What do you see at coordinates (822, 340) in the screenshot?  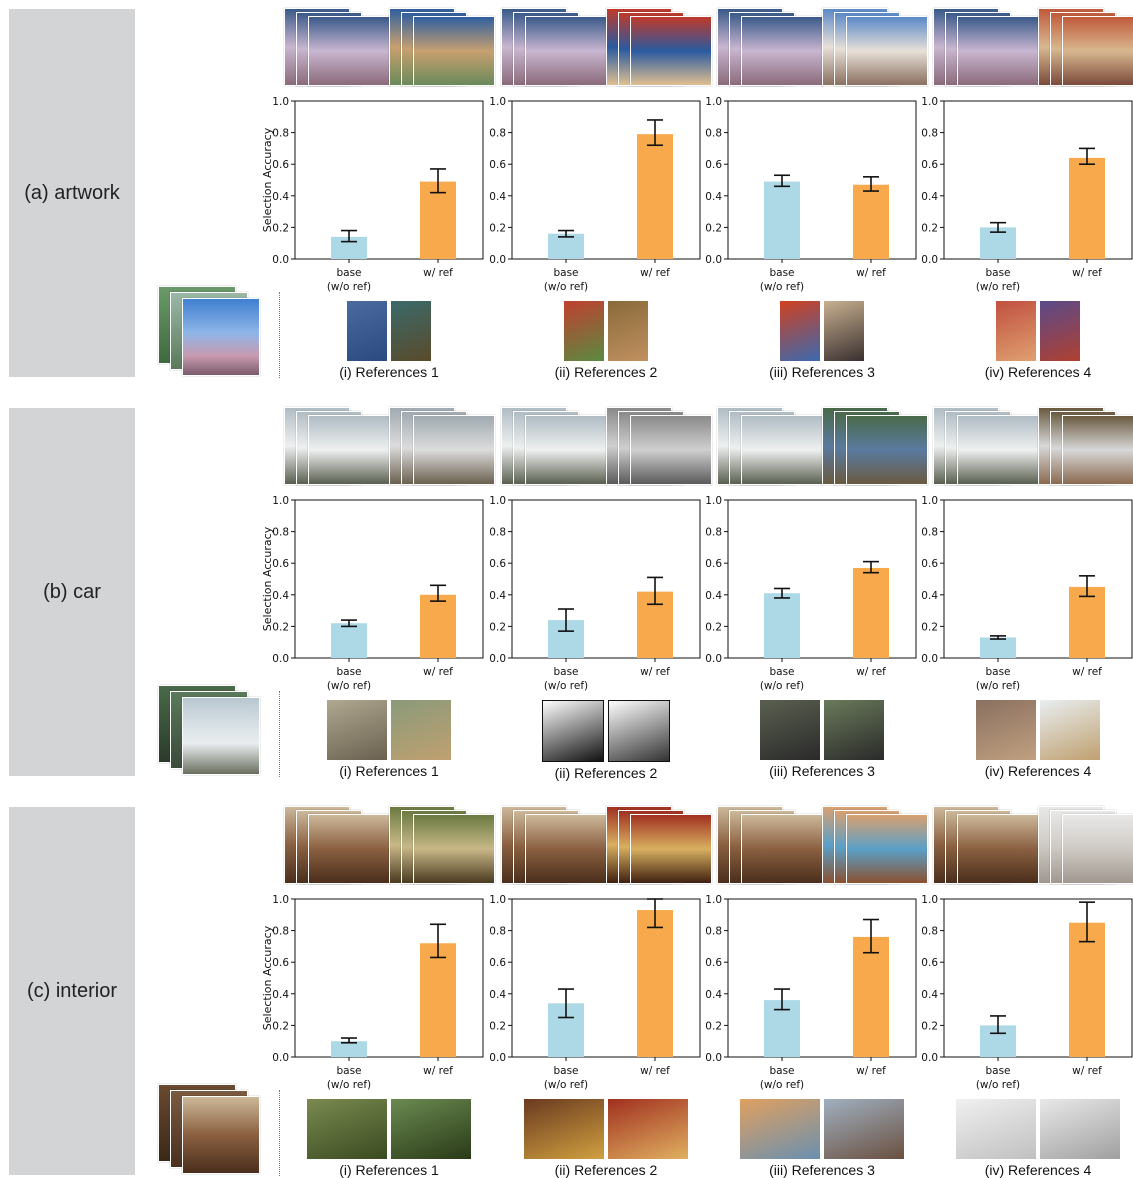 I see `reference-group: (iii) References 3` at bounding box center [822, 340].